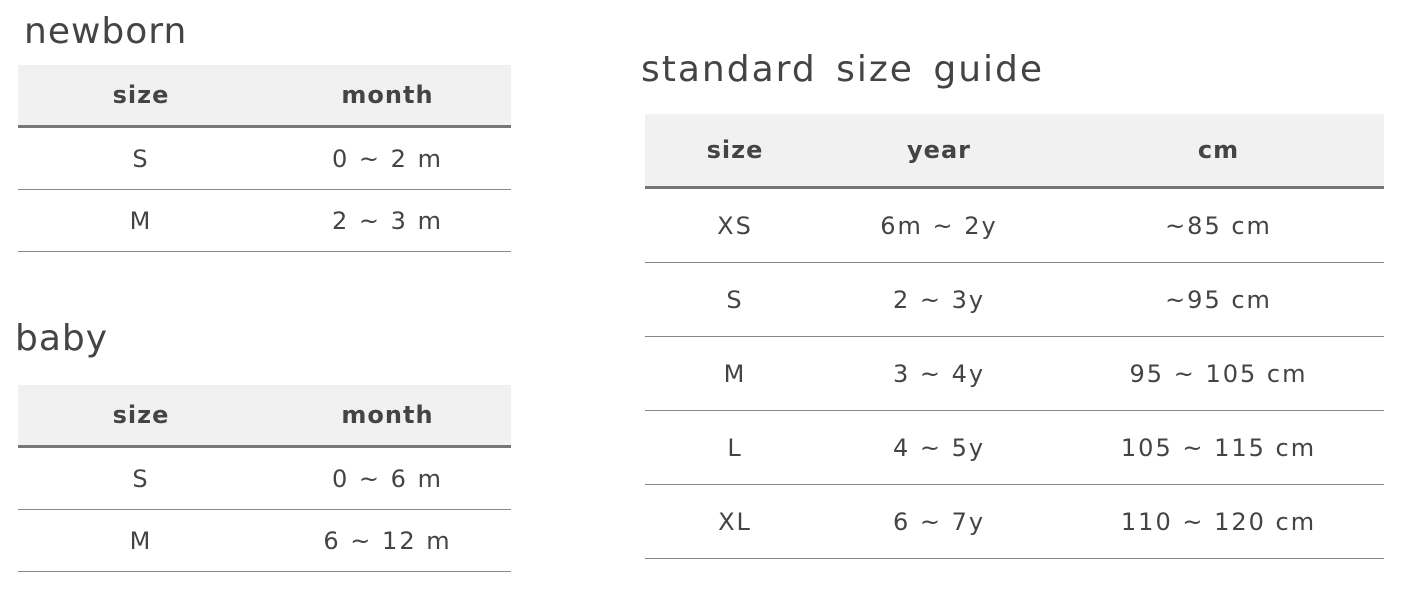 The height and width of the screenshot is (599, 1409). What do you see at coordinates (1218, 521) in the screenshot?
I see `cell-cm: 110 ~ 120 cm` at bounding box center [1218, 521].